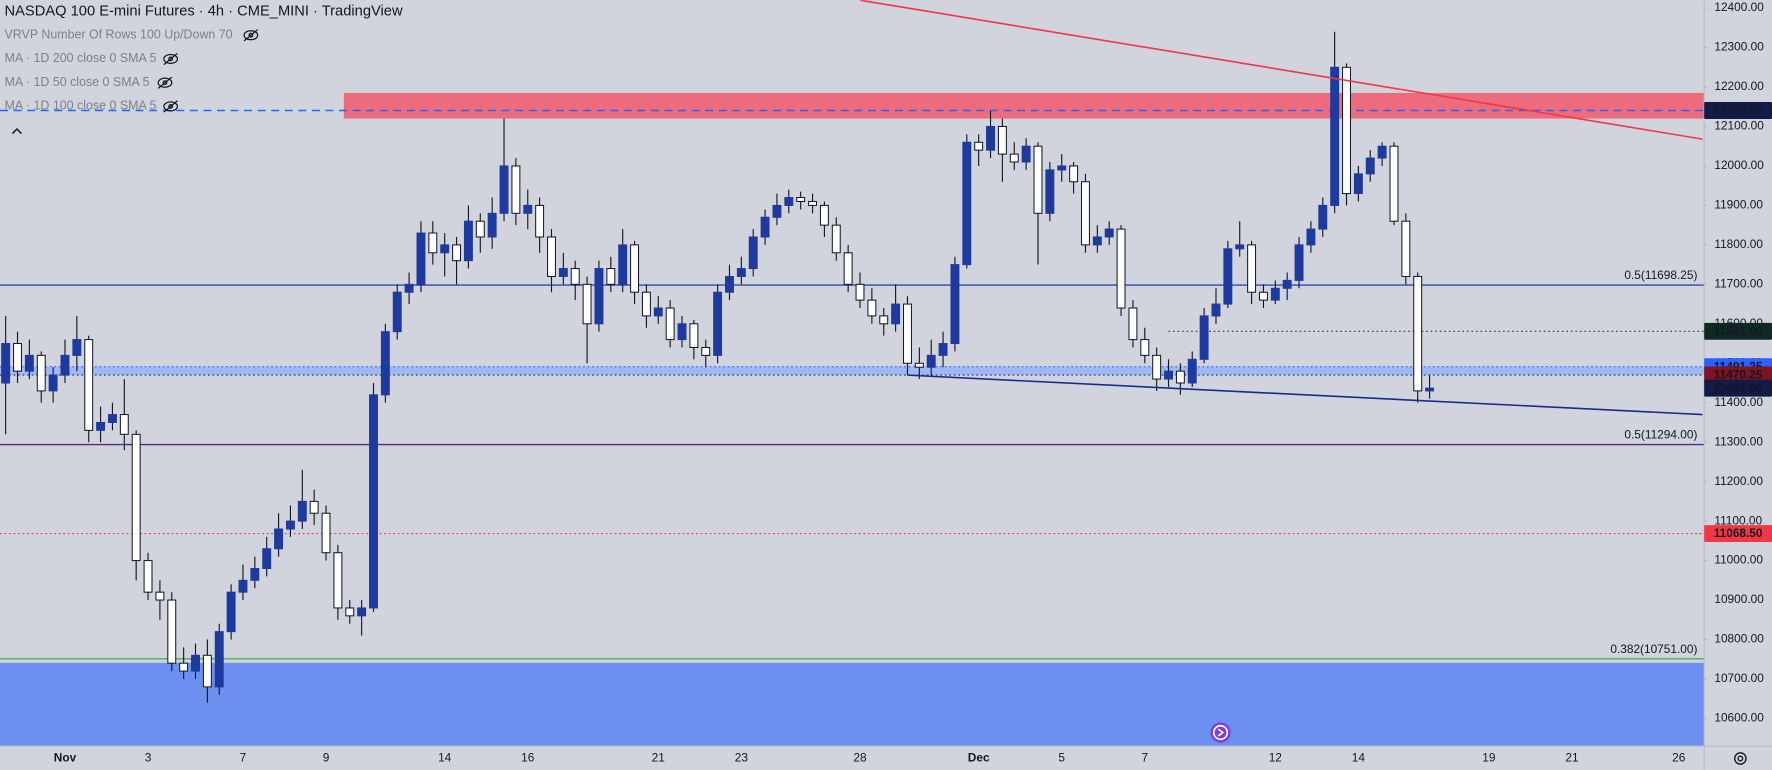 The image size is (1772, 770). I want to click on y-tick-label: 12200.00, so click(1739, 86).